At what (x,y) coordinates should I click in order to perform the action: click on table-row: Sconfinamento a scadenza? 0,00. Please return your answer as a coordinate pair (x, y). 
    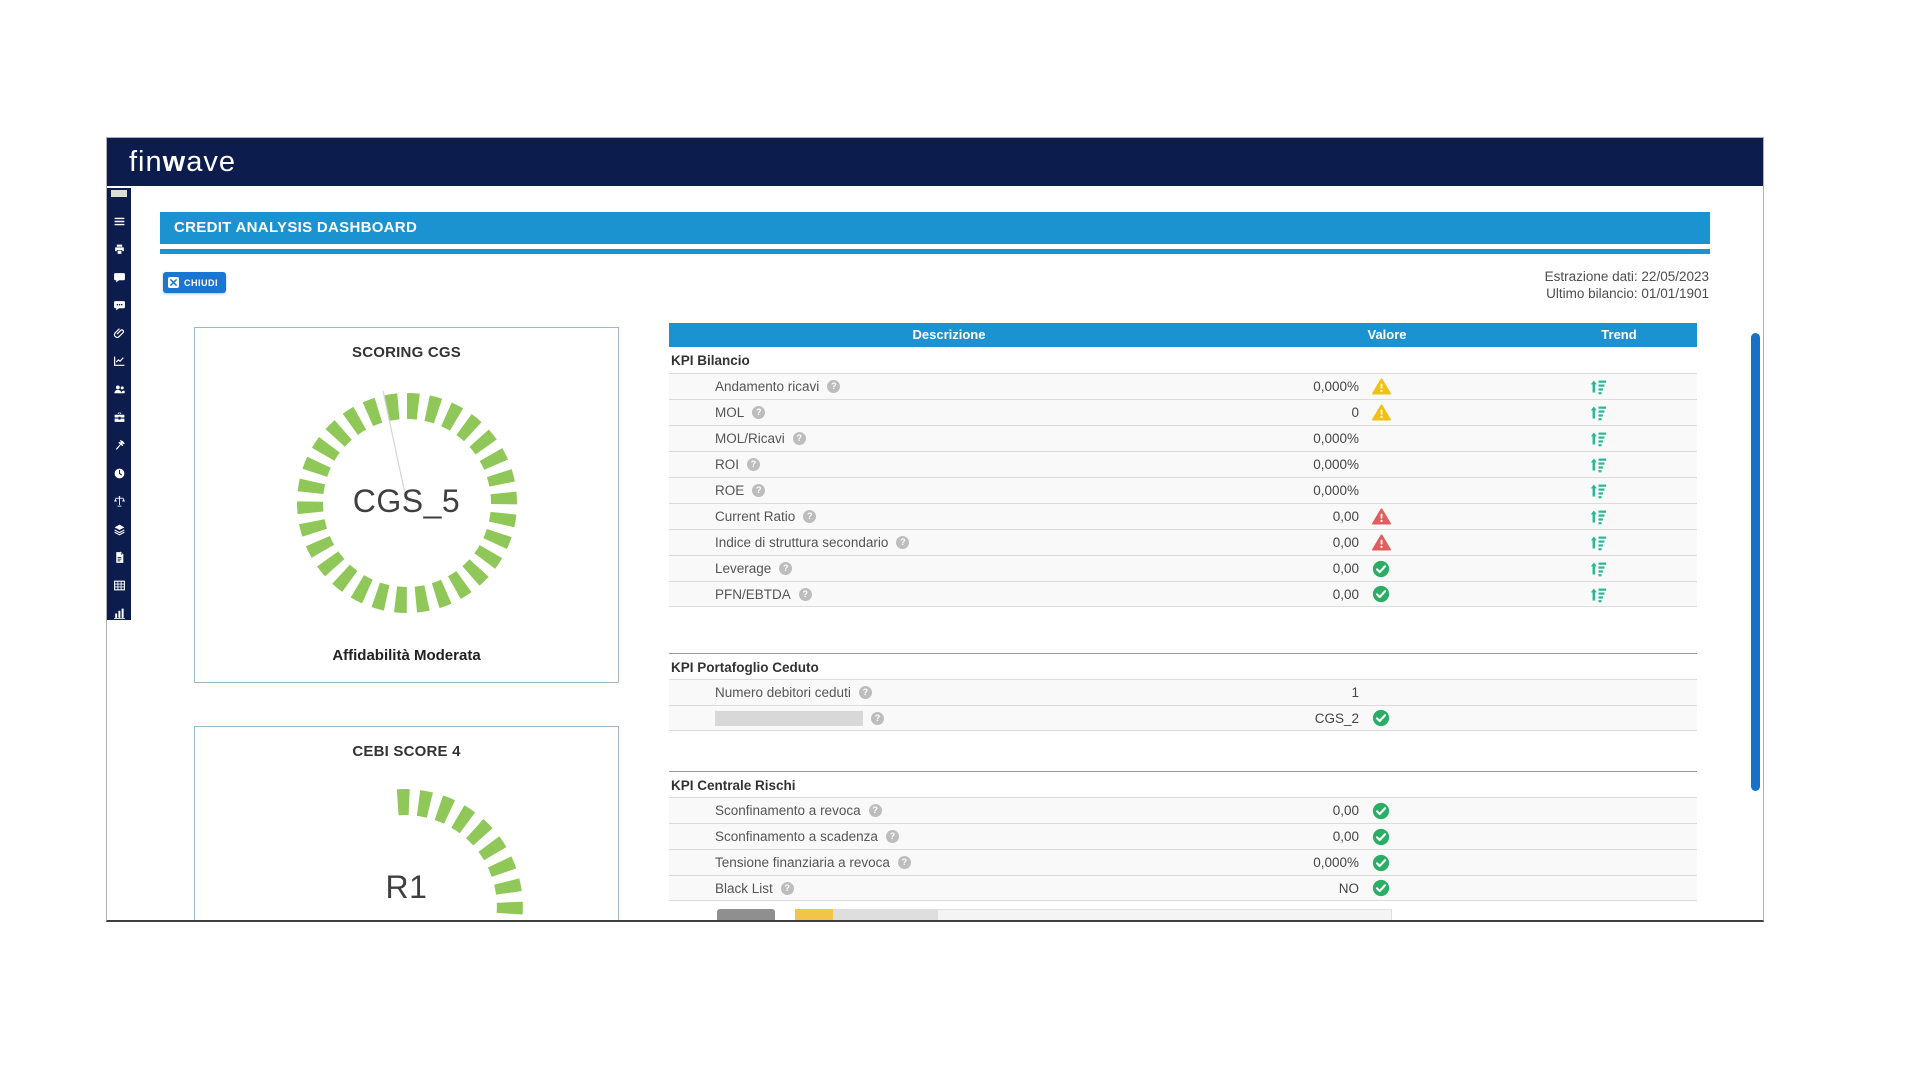
    Looking at the image, I should click on (1183, 836).